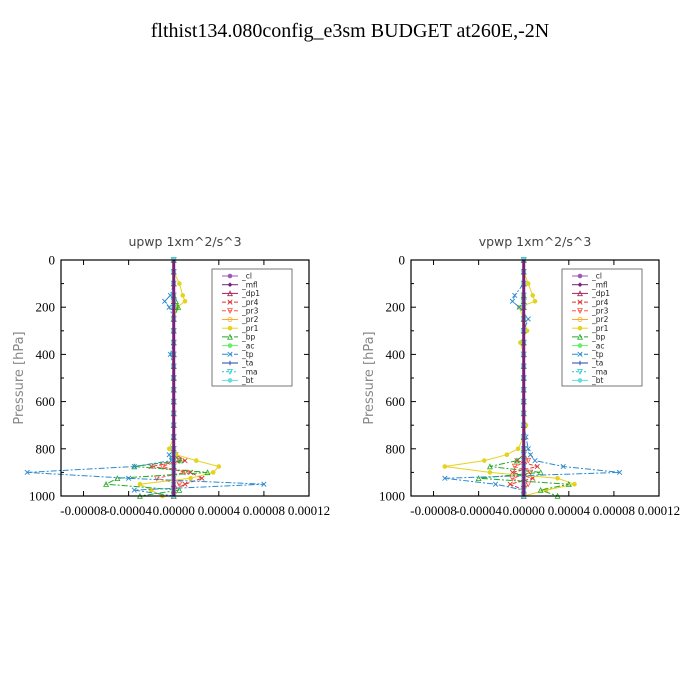  I want to click on x-tick-label: -0.00004, so click(478, 510).